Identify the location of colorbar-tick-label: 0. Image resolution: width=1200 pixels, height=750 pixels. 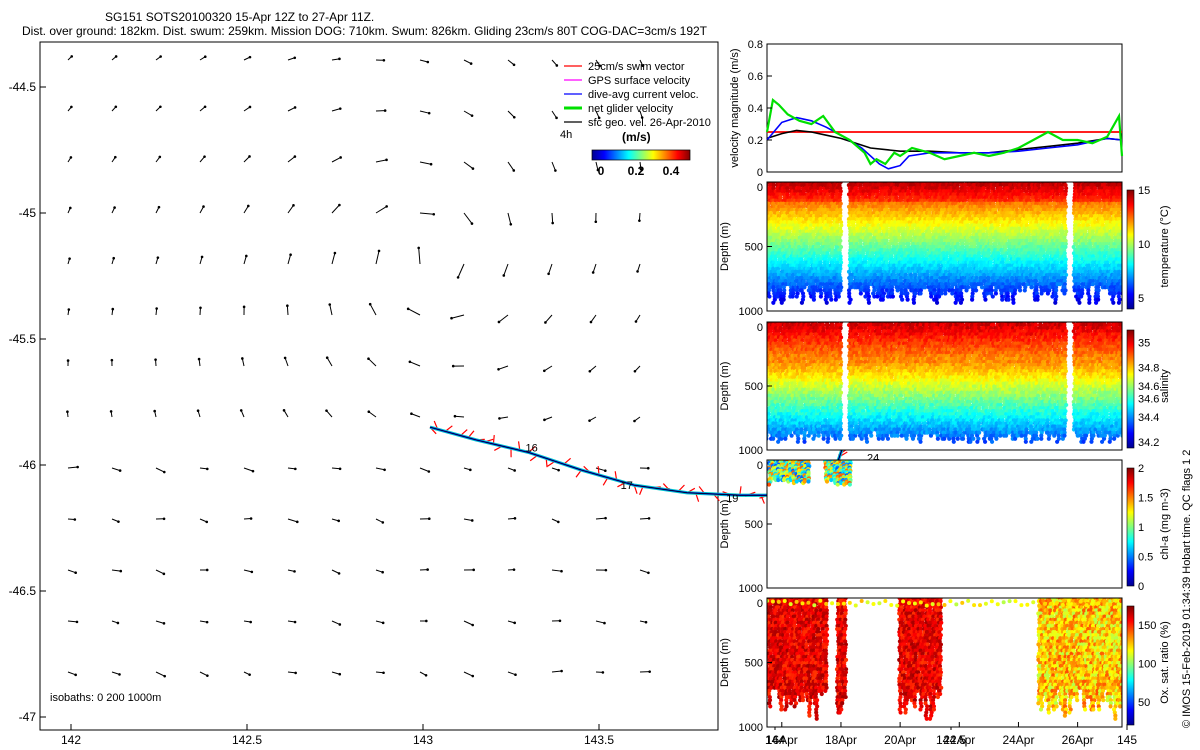
(601, 171).